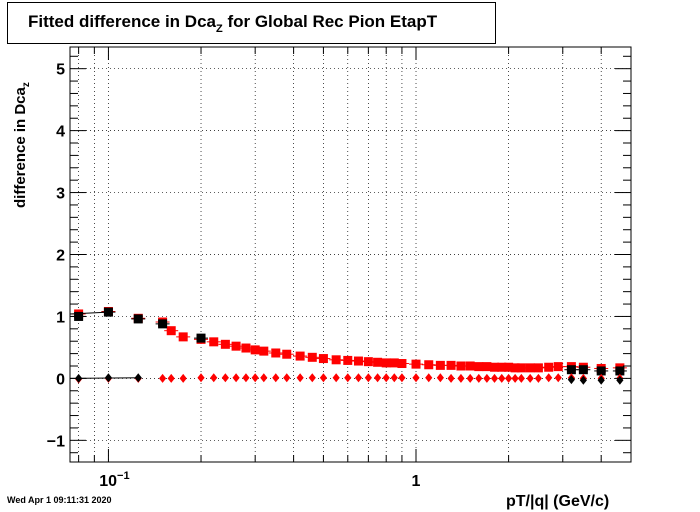 This screenshot has height=512, width=700. I want to click on y-tick-label: 2, so click(60, 256).